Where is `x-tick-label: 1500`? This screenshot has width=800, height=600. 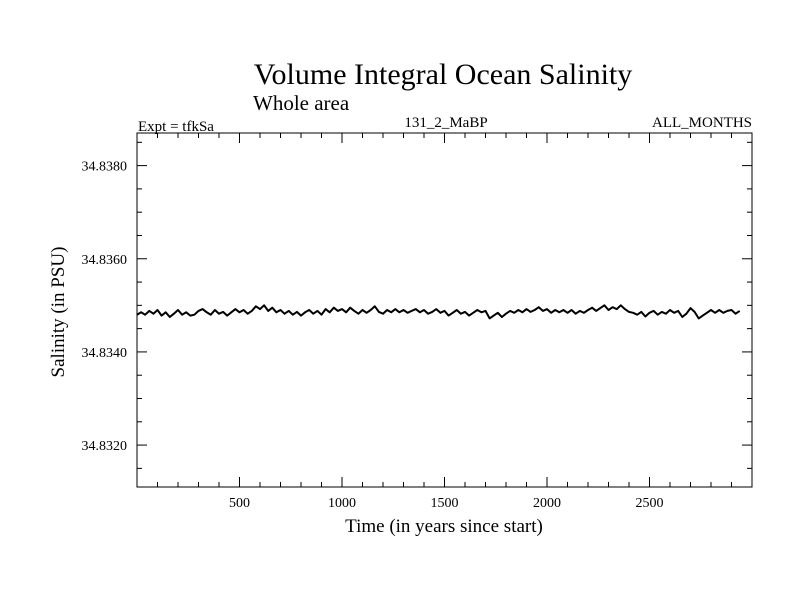
x-tick-label: 1500 is located at coordinates (445, 503).